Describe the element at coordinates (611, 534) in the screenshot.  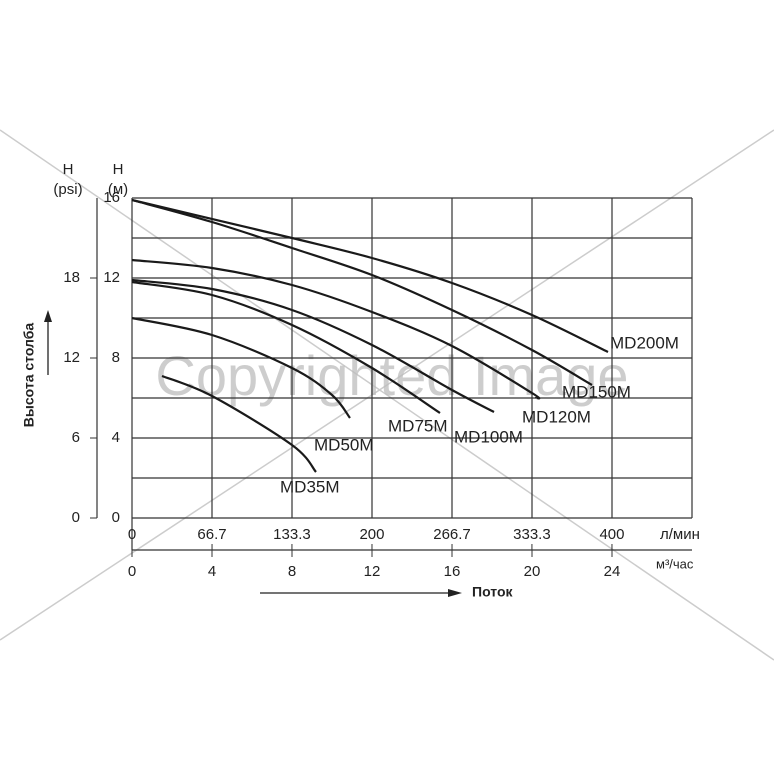
I see `x2-tick-label: 400` at that location.